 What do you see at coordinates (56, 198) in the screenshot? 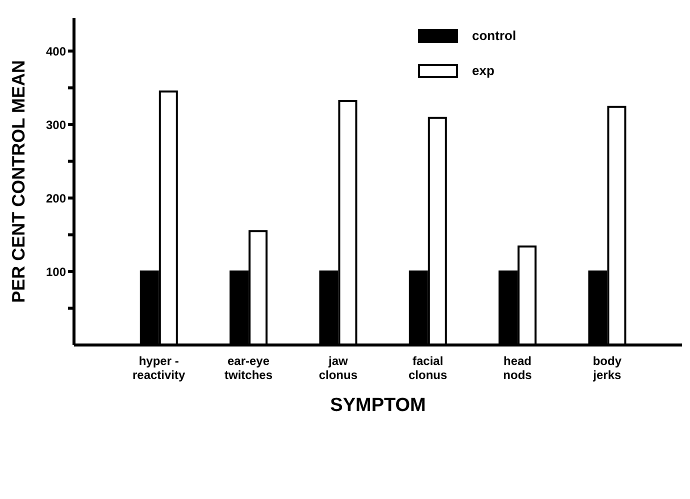
I see `y-tick-label: 200` at bounding box center [56, 198].